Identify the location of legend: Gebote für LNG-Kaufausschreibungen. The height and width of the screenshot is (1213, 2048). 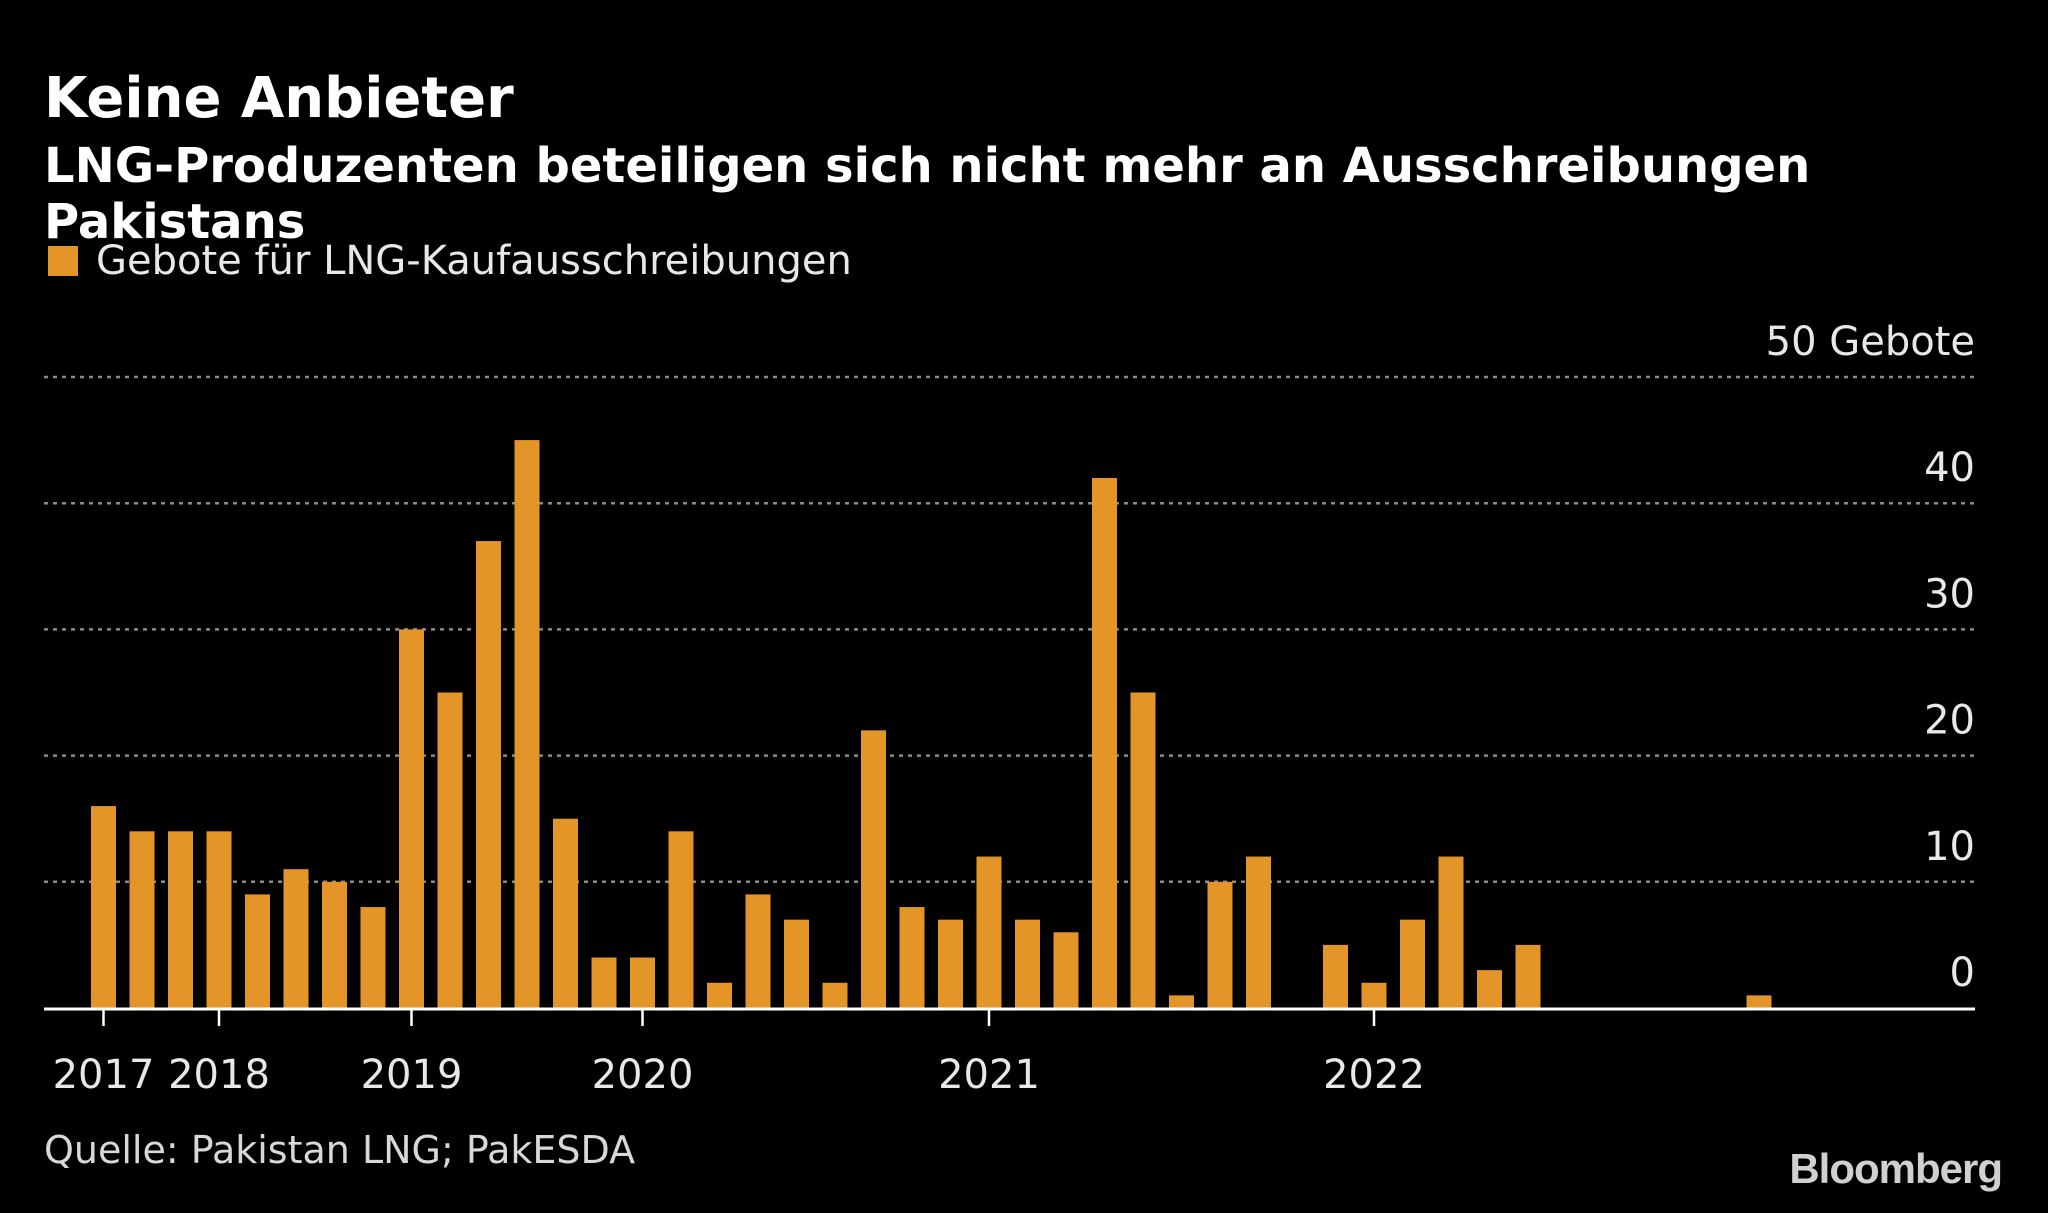
(450, 261).